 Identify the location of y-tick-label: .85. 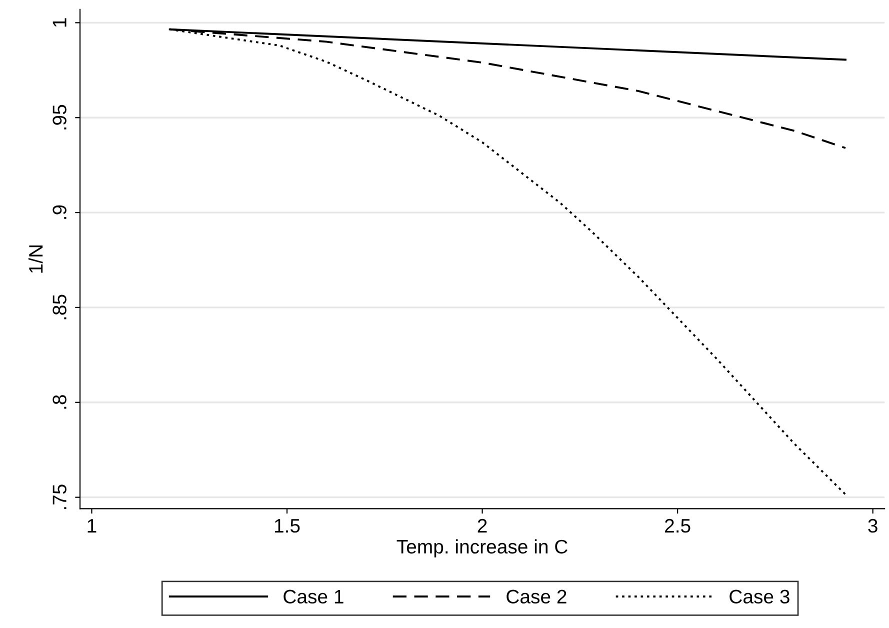
(59, 307).